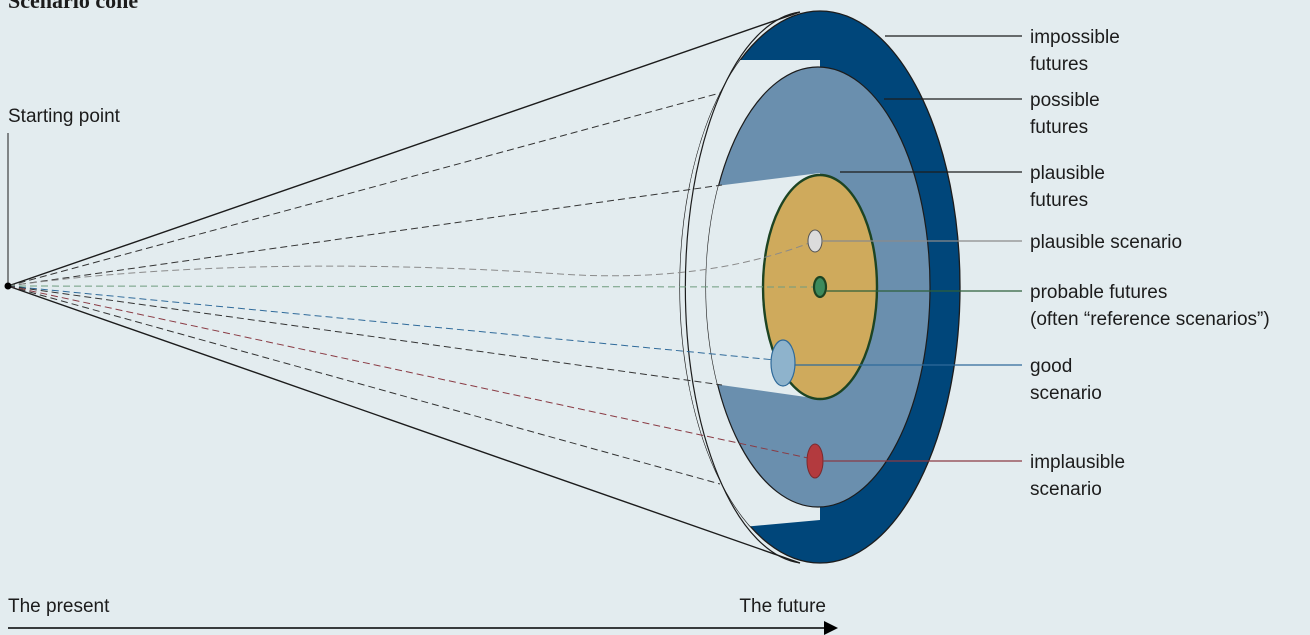  I want to click on time-axis-arrowhead, so click(831, 628).